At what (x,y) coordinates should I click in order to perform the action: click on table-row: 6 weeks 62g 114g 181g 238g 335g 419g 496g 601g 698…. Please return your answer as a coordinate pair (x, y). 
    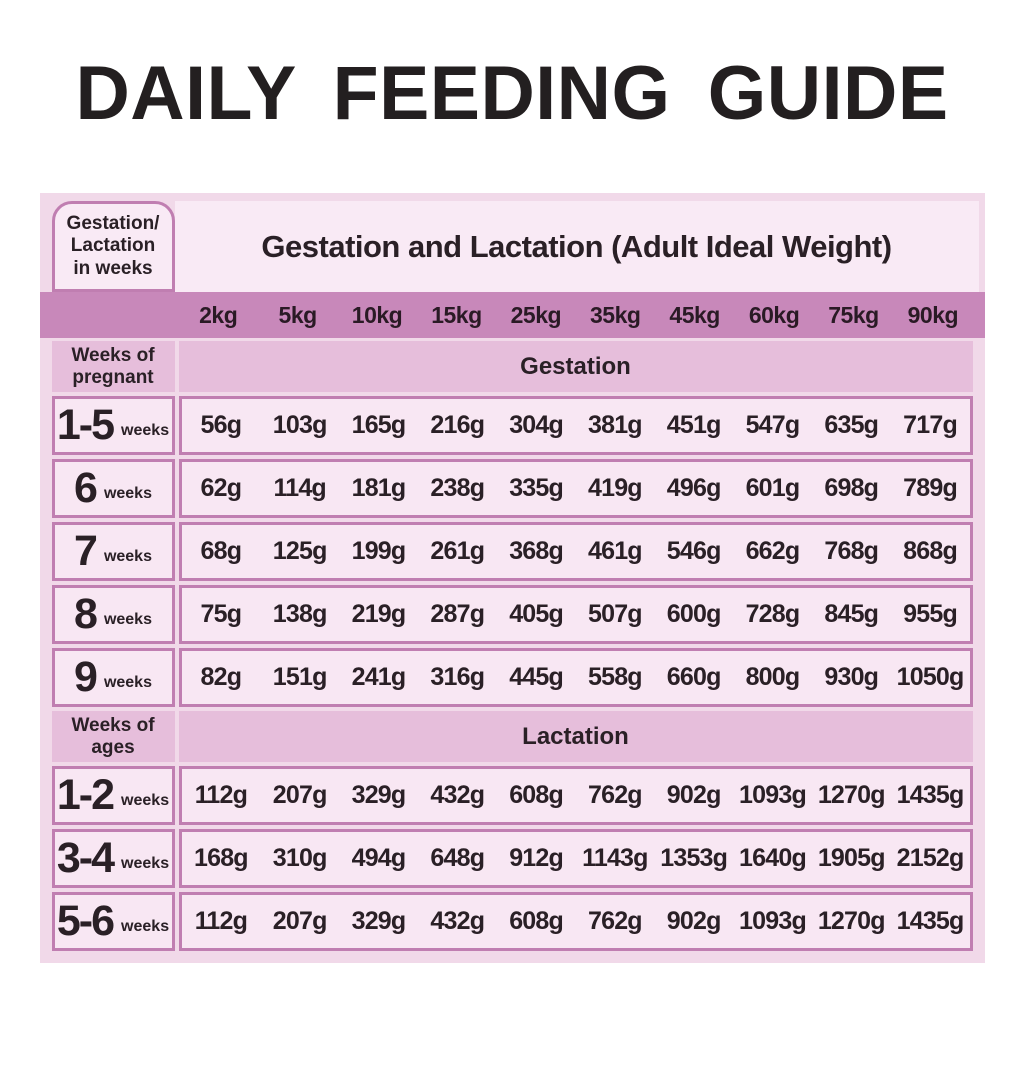
    Looking at the image, I should click on (512, 488).